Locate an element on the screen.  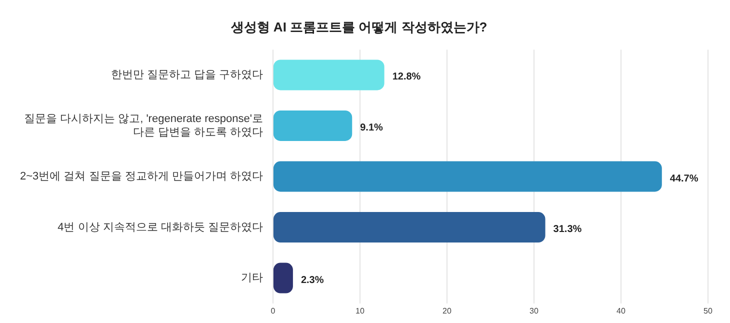
x-tick-label: 30 is located at coordinates (534, 311).